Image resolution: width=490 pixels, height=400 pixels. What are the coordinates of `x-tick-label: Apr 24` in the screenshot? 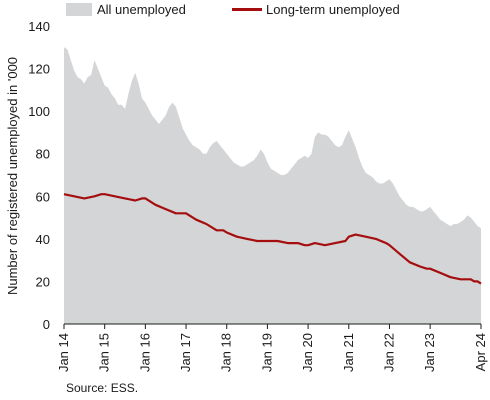 It's located at (480, 352).